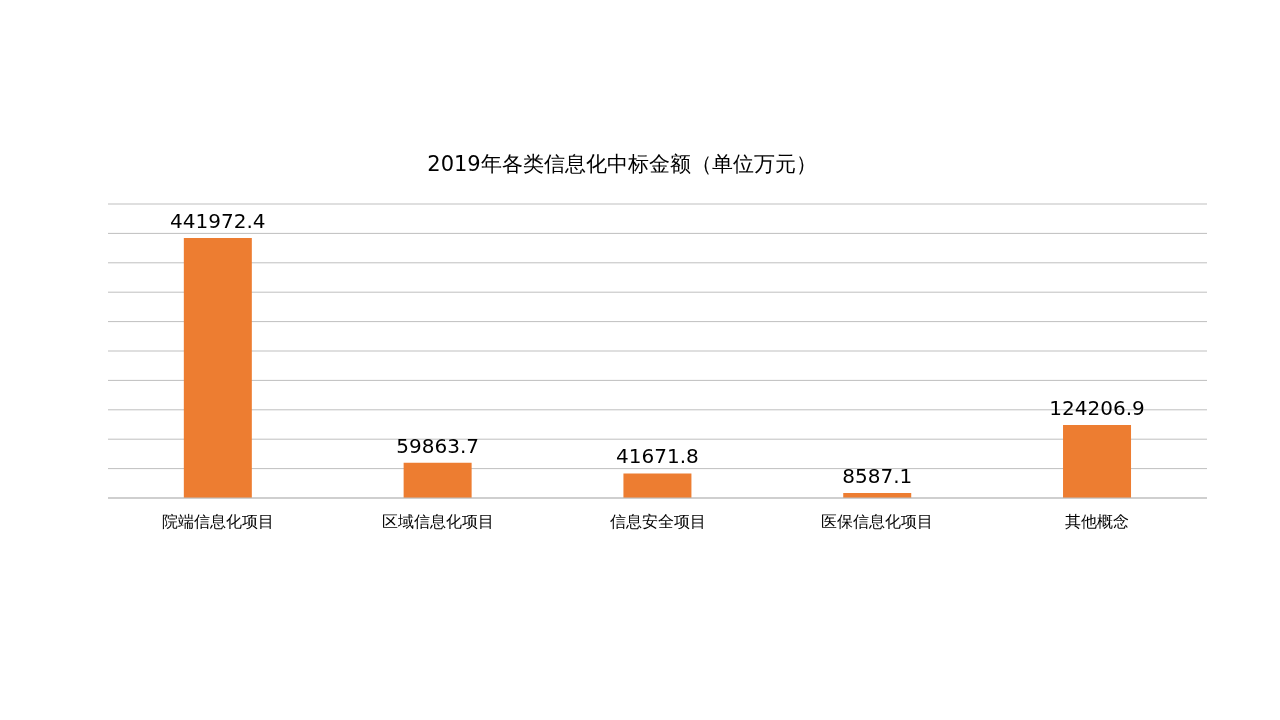  Describe the element at coordinates (218, 221) in the screenshot. I see `data-label: 441972.4` at that location.